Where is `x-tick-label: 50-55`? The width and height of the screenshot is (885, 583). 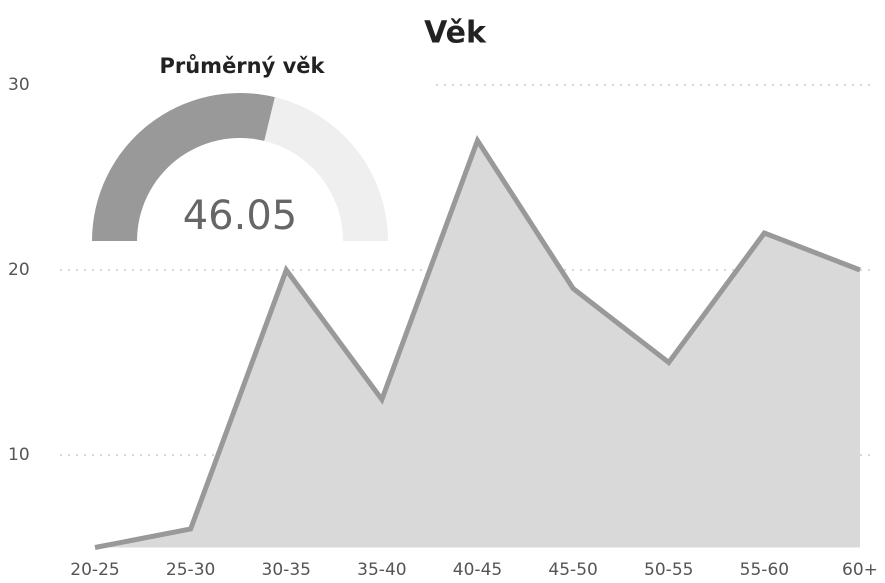 x-tick-label: 50-55 is located at coordinates (668, 570).